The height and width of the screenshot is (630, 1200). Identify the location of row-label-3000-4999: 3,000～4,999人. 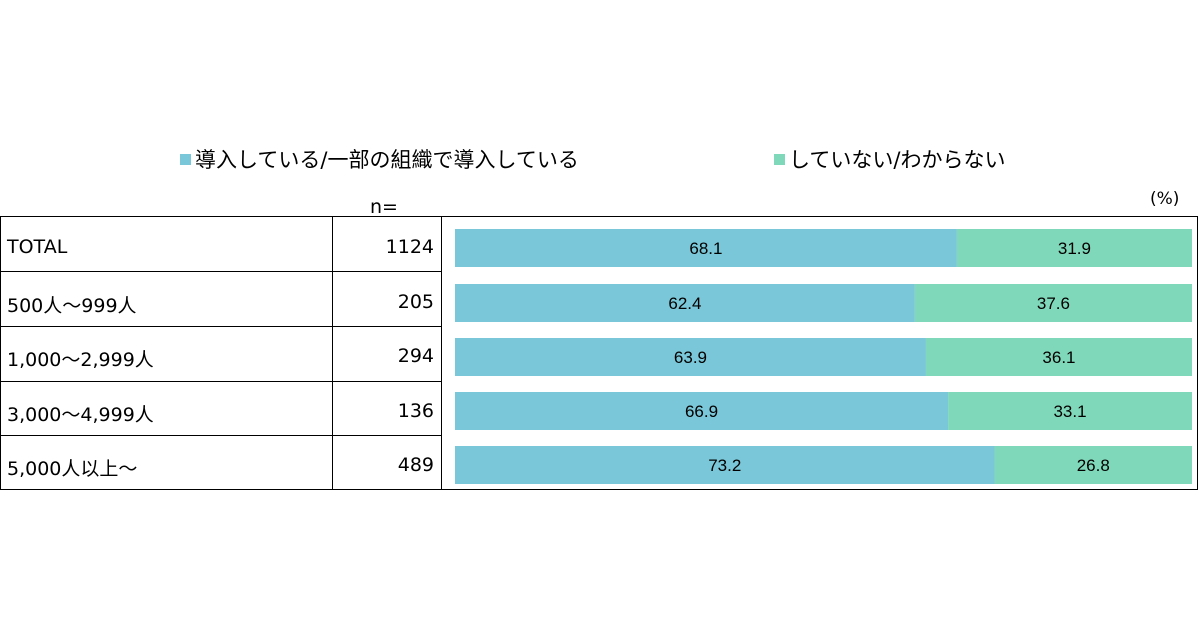
(80, 415).